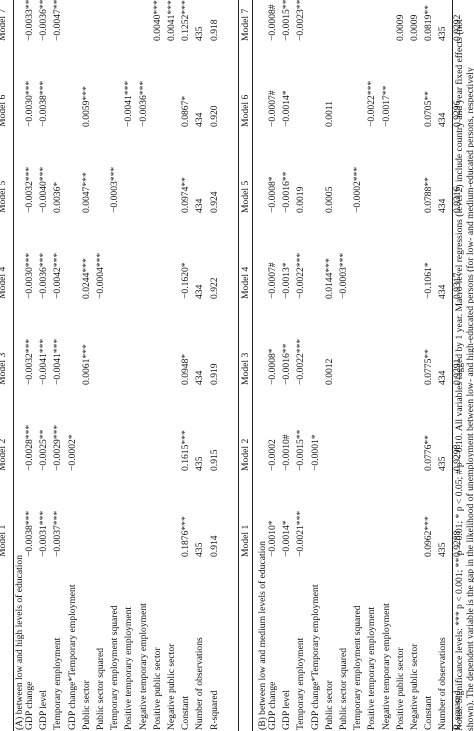 The height and width of the screenshot is (731, 474). What do you see at coordinates (186, 20) in the screenshot?
I see `cell: 0.1252***` at bounding box center [186, 20].